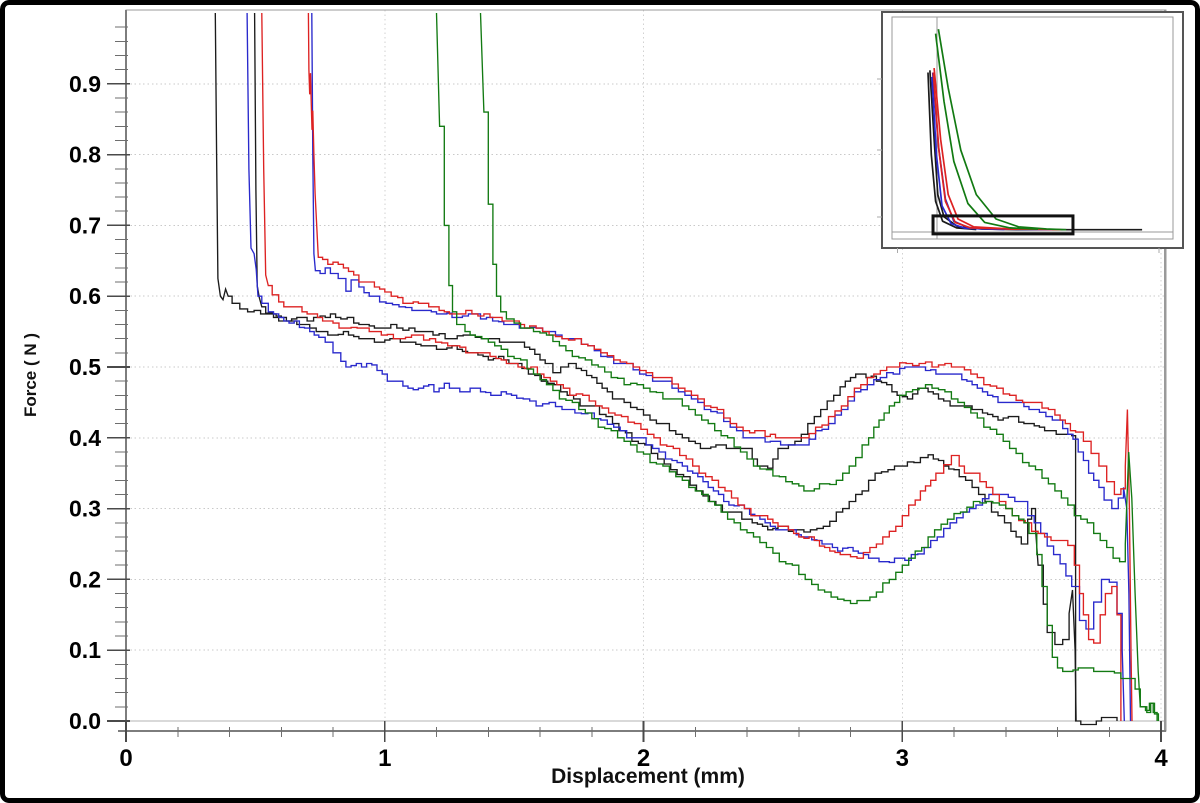 The width and height of the screenshot is (1200, 803). I want to click on x-axis-title: Displacement (mm), so click(648, 776).